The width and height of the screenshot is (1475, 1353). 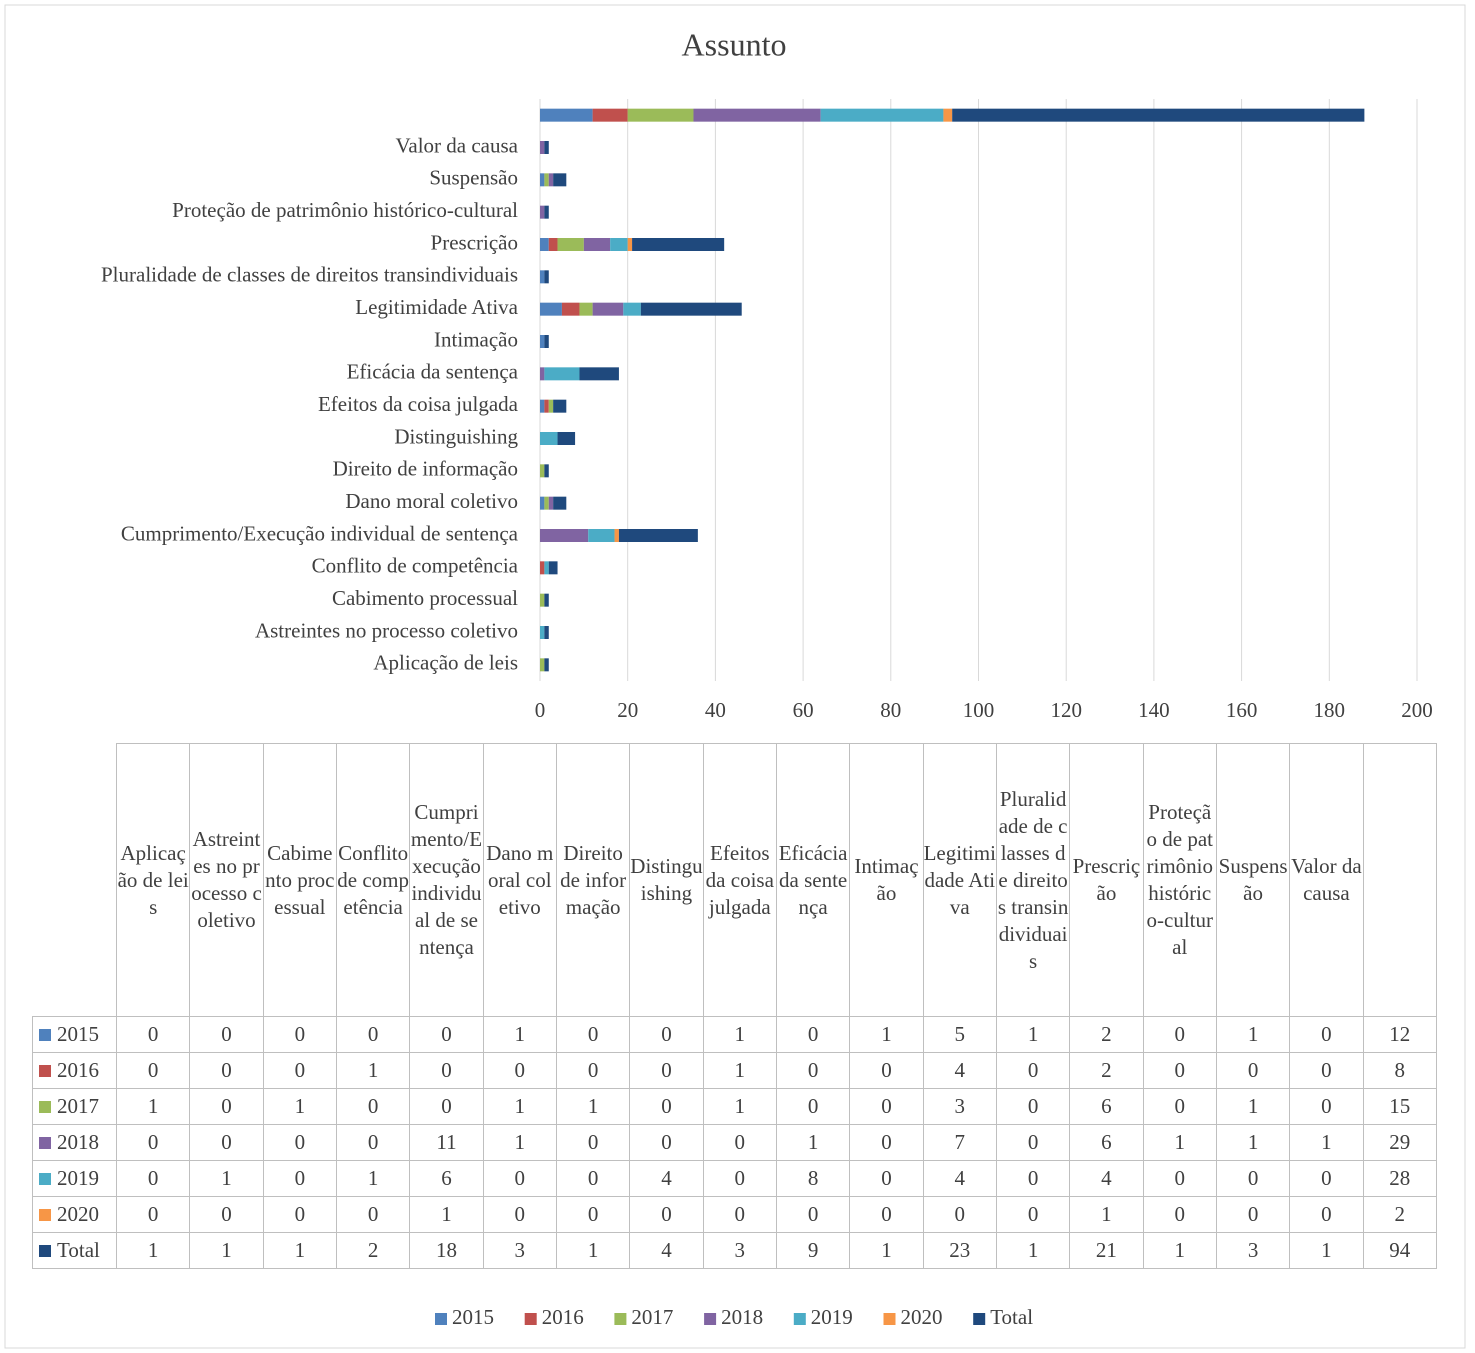 I want to click on cell: 3, so click(x=739, y=1250).